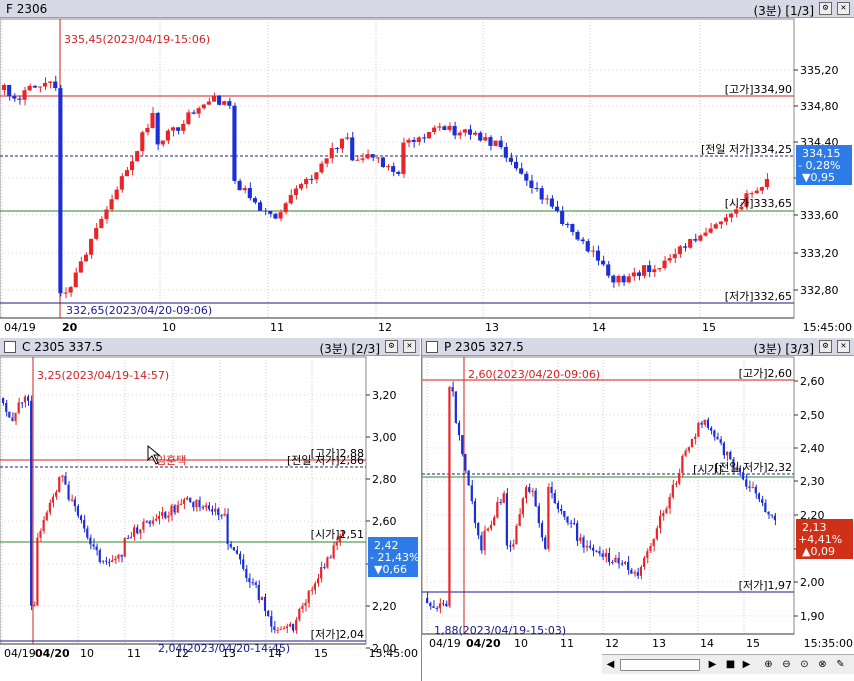 This screenshot has width=854, height=681. Describe the element at coordinates (325, 460) in the screenshot. I see `prev-low-tag: [전일 저가]2,86` at that location.